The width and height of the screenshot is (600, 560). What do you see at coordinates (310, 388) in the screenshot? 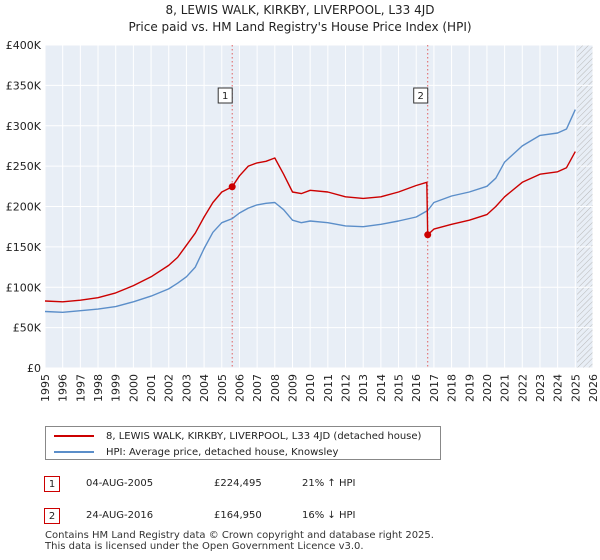
I see `x-tick-label: 2010` at bounding box center [310, 388].